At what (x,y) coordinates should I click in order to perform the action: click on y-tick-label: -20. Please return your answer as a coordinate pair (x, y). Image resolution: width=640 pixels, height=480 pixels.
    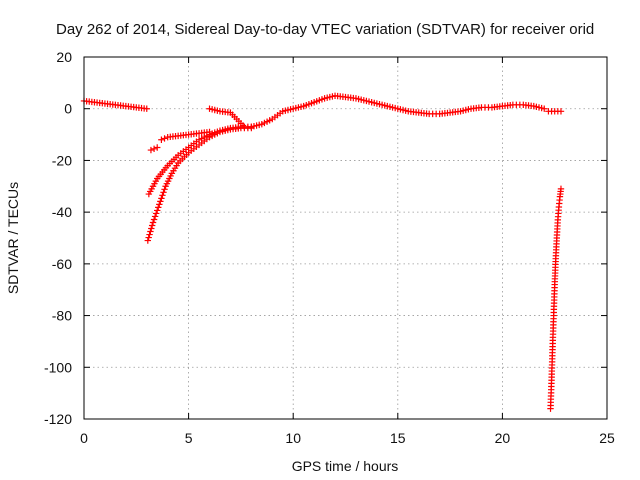
    Looking at the image, I should click on (62, 160).